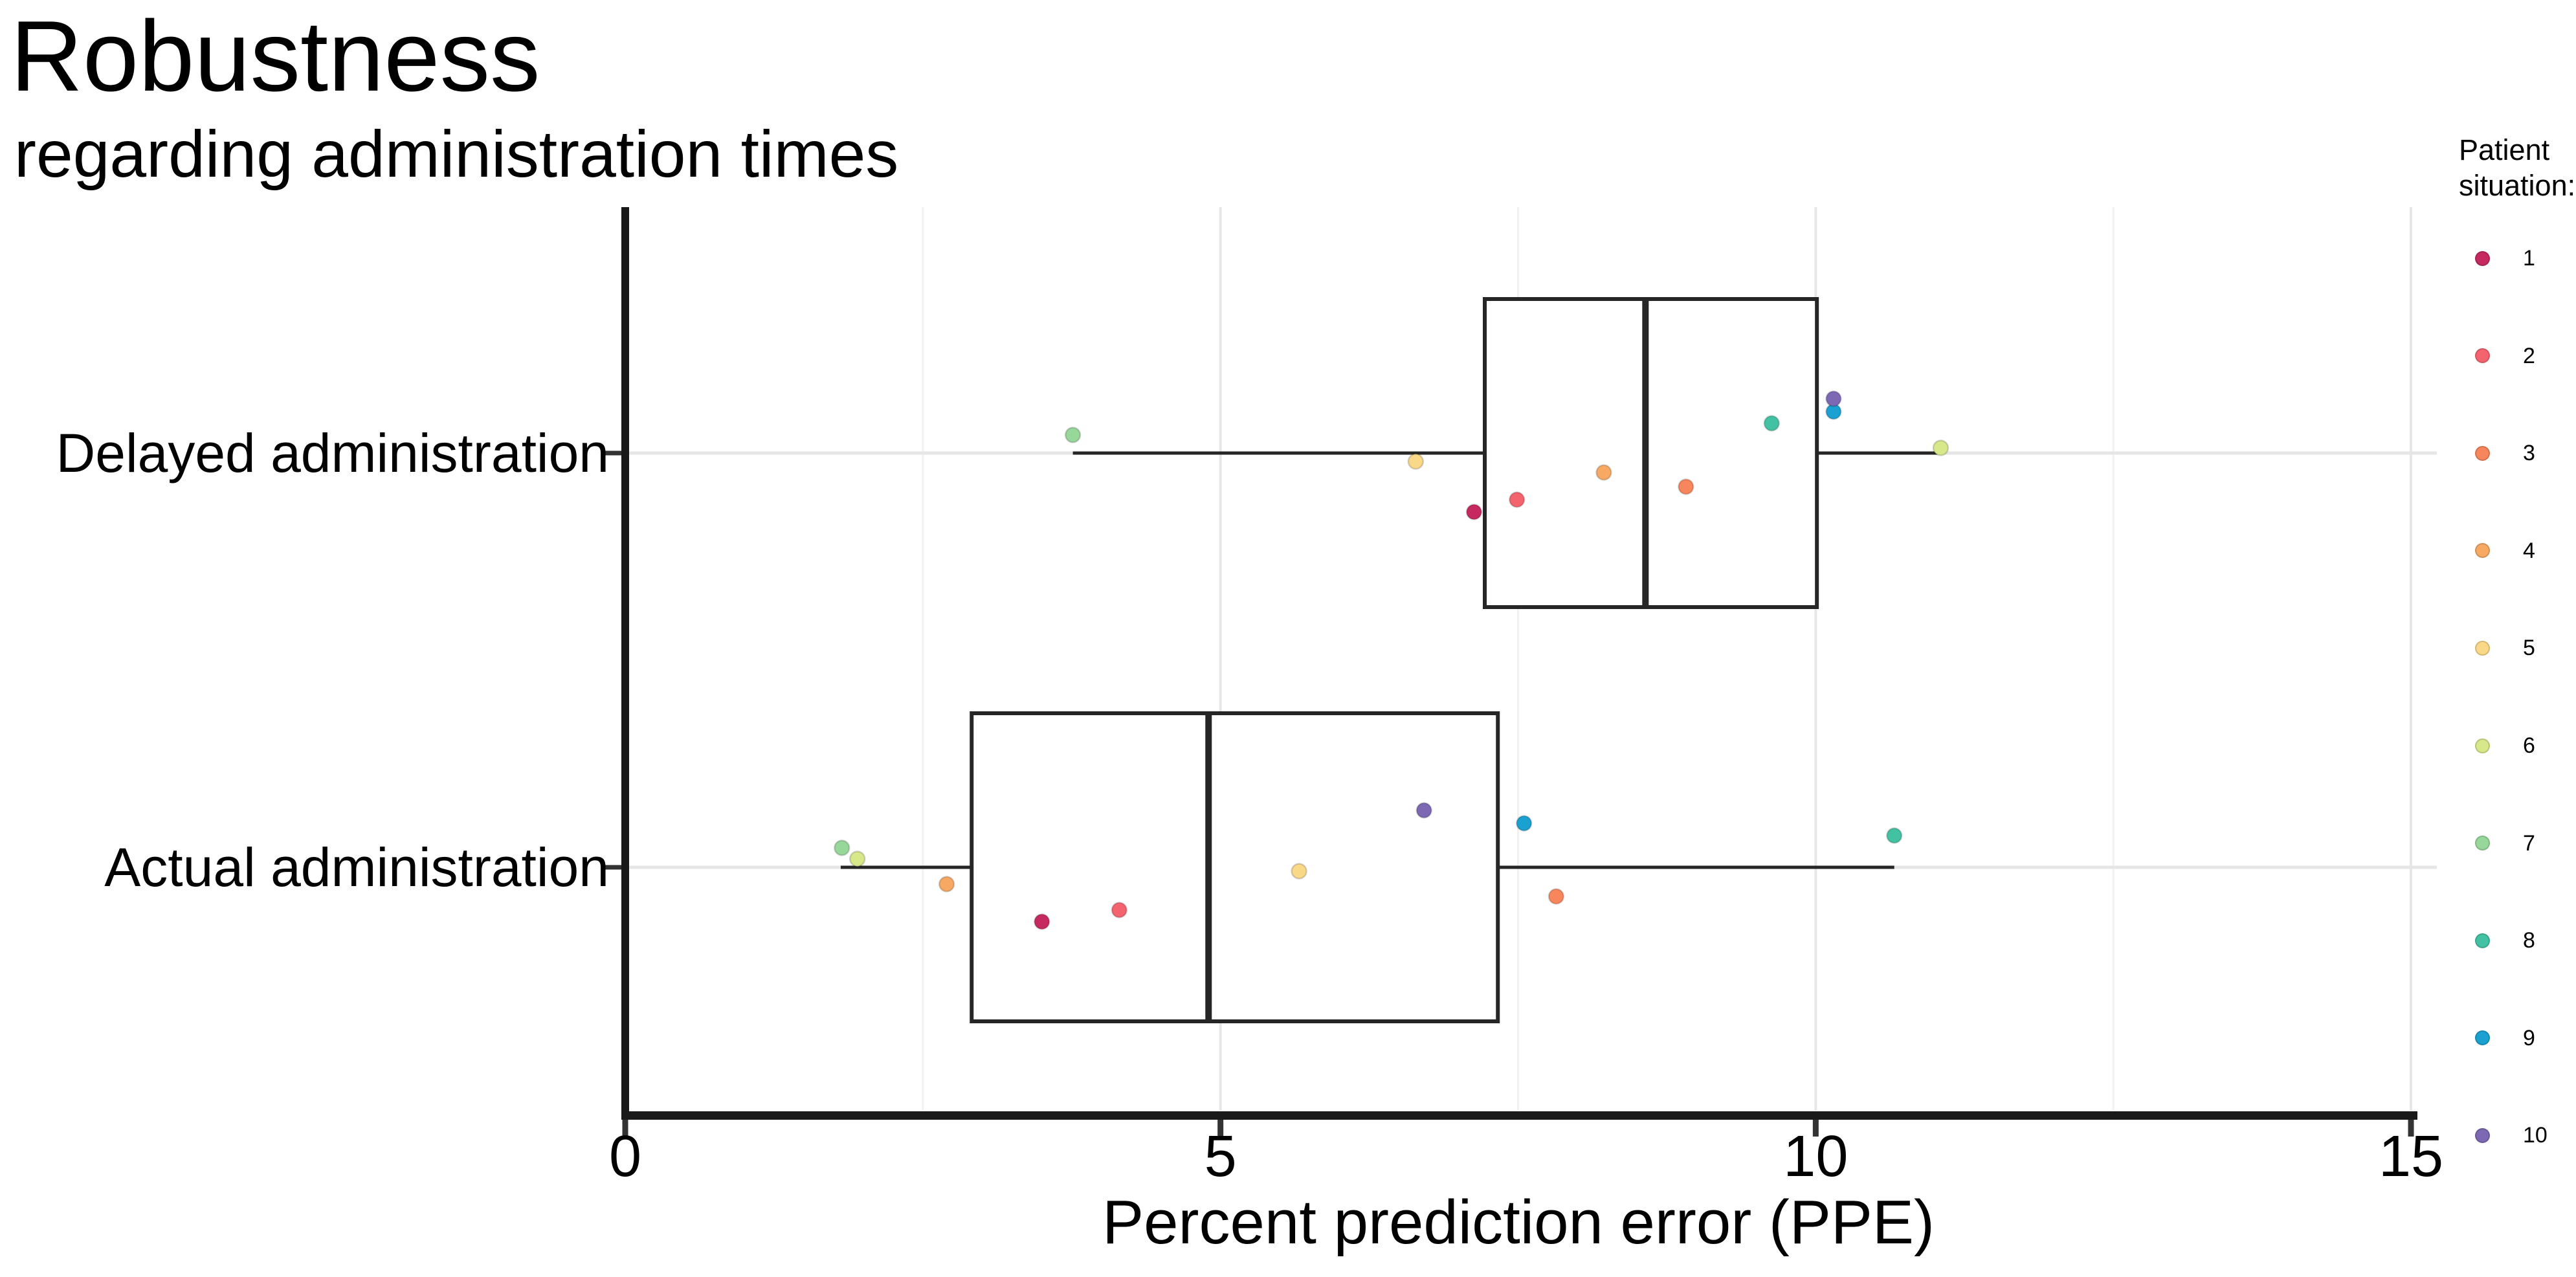 This screenshot has width=2576, height=1277. Describe the element at coordinates (2529, 1037) in the screenshot. I see `legend-item-label-9: 9` at that location.